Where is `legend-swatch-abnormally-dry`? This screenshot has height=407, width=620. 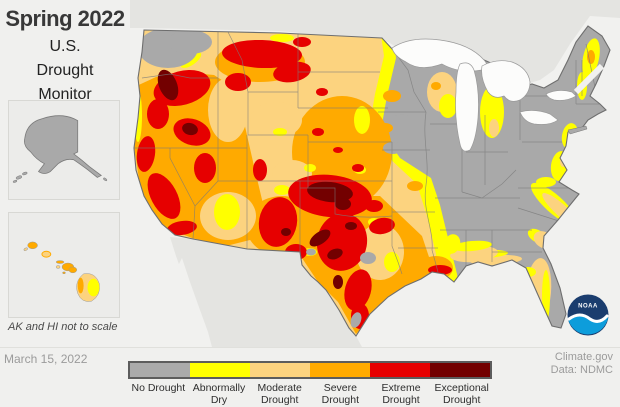
legend-swatch-abnormally-dry is located at coordinates (220, 370).